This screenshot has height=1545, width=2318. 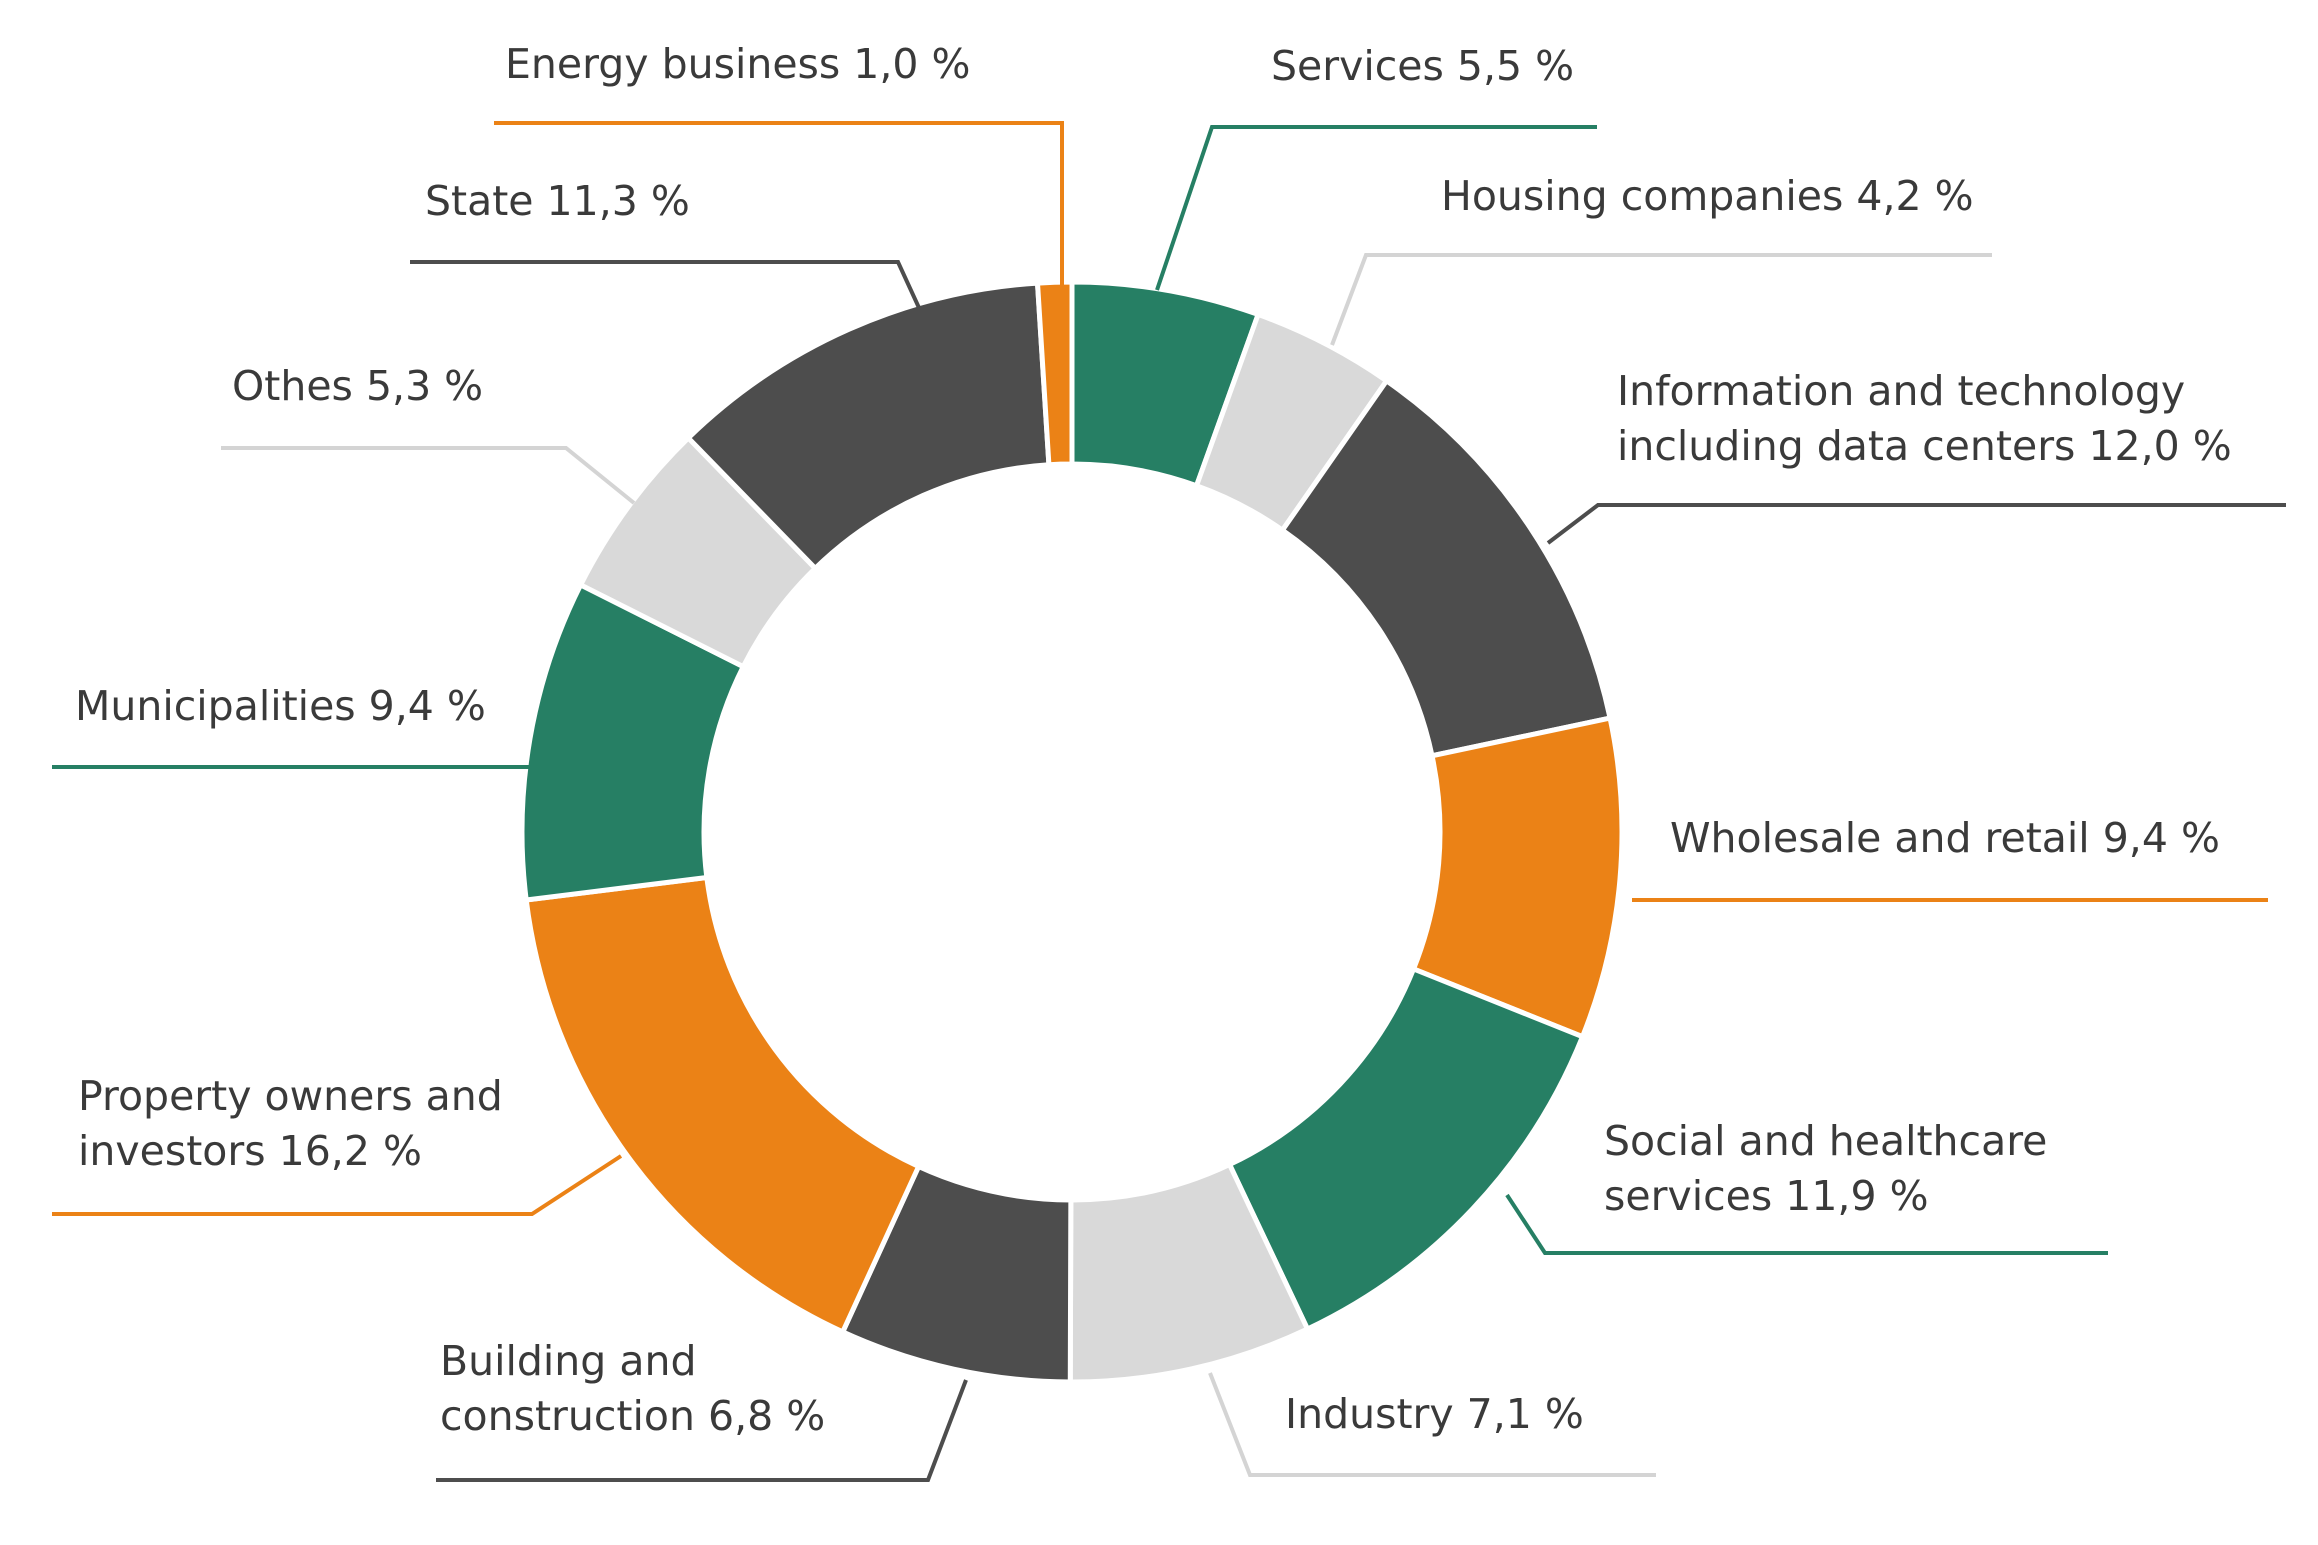 What do you see at coordinates (557, 201) in the screenshot?
I see `label-state: State 11,3 %` at bounding box center [557, 201].